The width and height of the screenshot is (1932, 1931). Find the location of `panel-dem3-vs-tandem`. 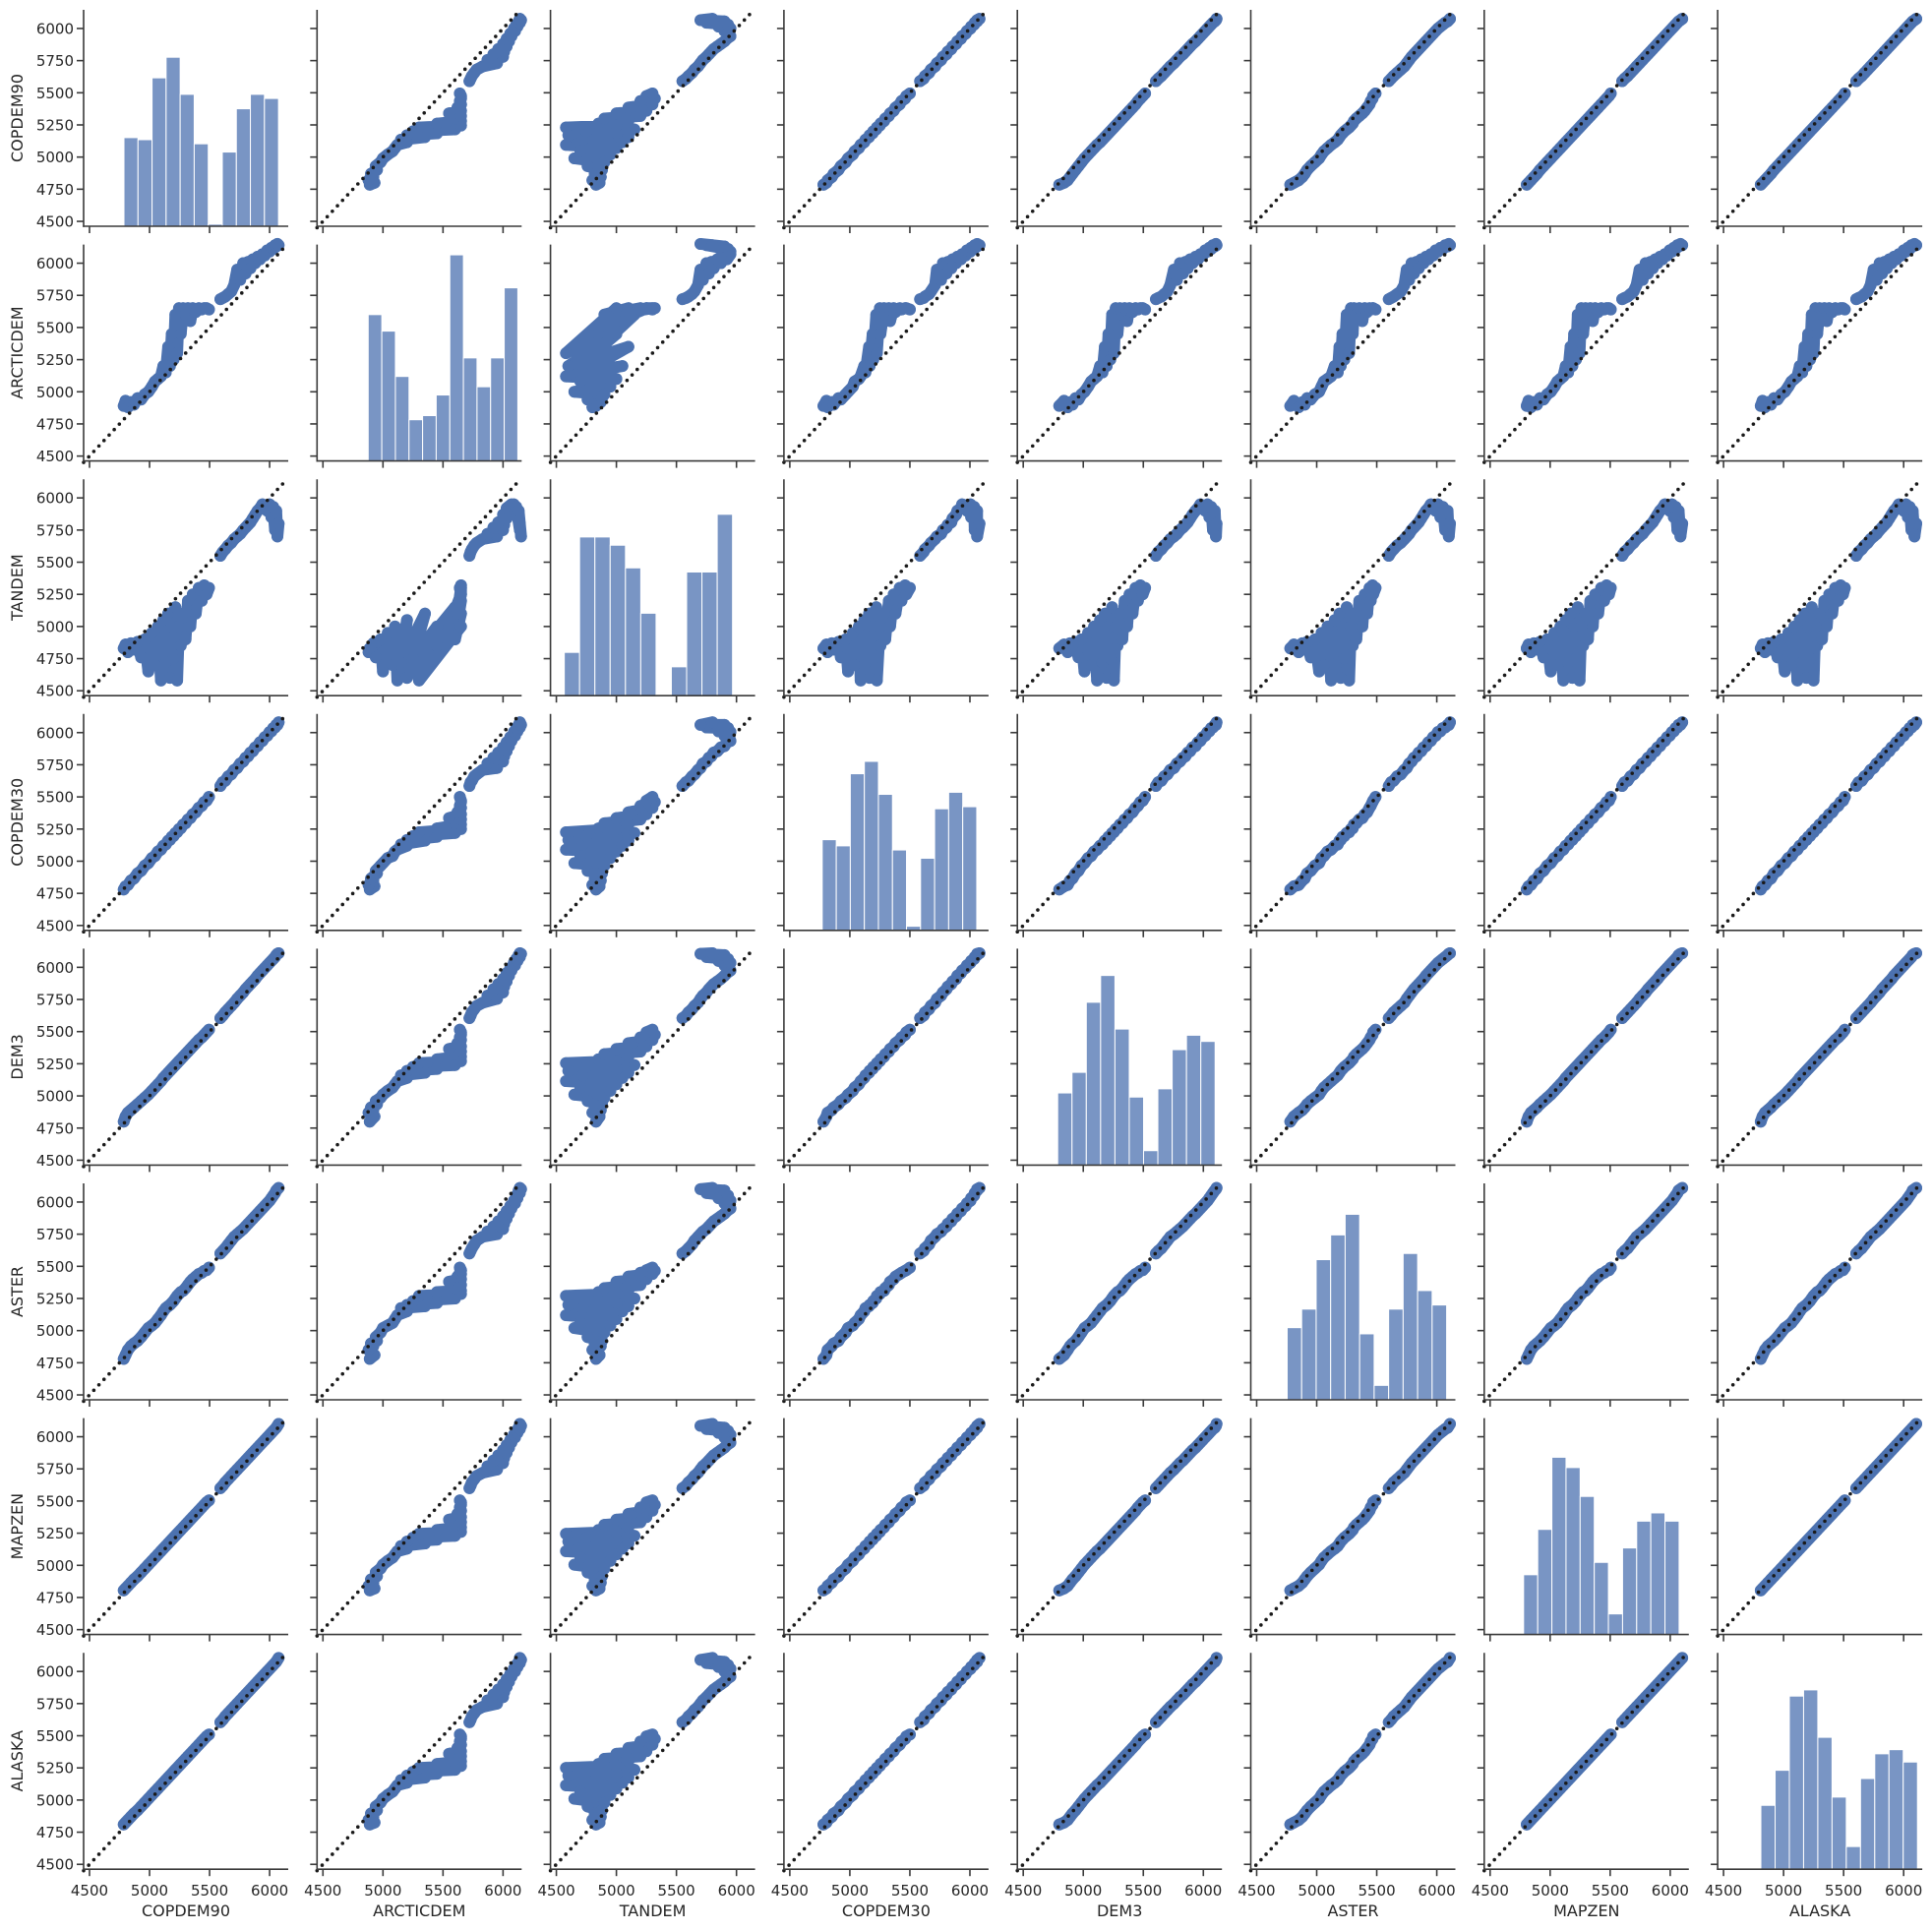

panel-dem3-vs-tandem is located at coordinates (650, 1059).